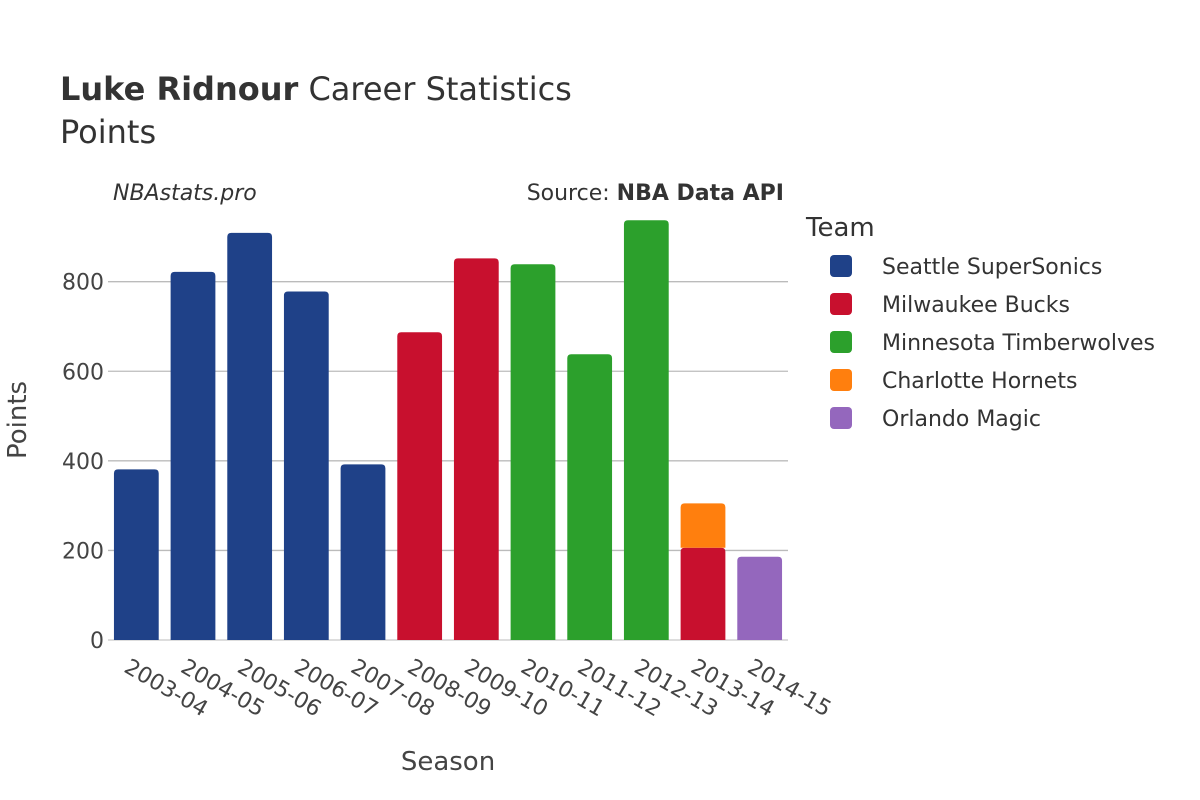 This screenshot has width=1200, height=800. I want to click on legend-item: Minnesota Timberwolves, so click(1018, 343).